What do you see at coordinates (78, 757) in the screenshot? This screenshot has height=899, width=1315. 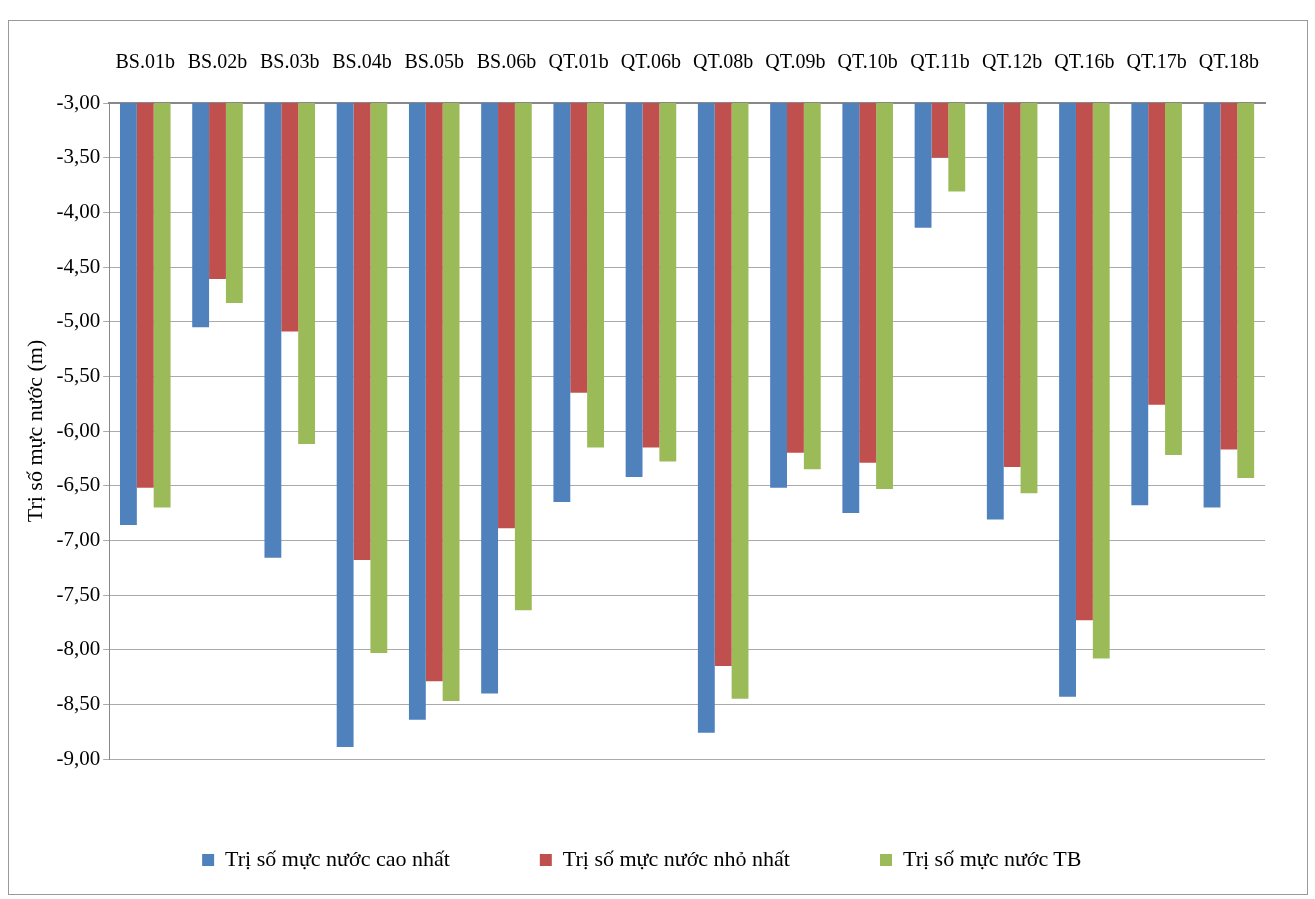 I see `y-tick-label: -9,00` at bounding box center [78, 757].